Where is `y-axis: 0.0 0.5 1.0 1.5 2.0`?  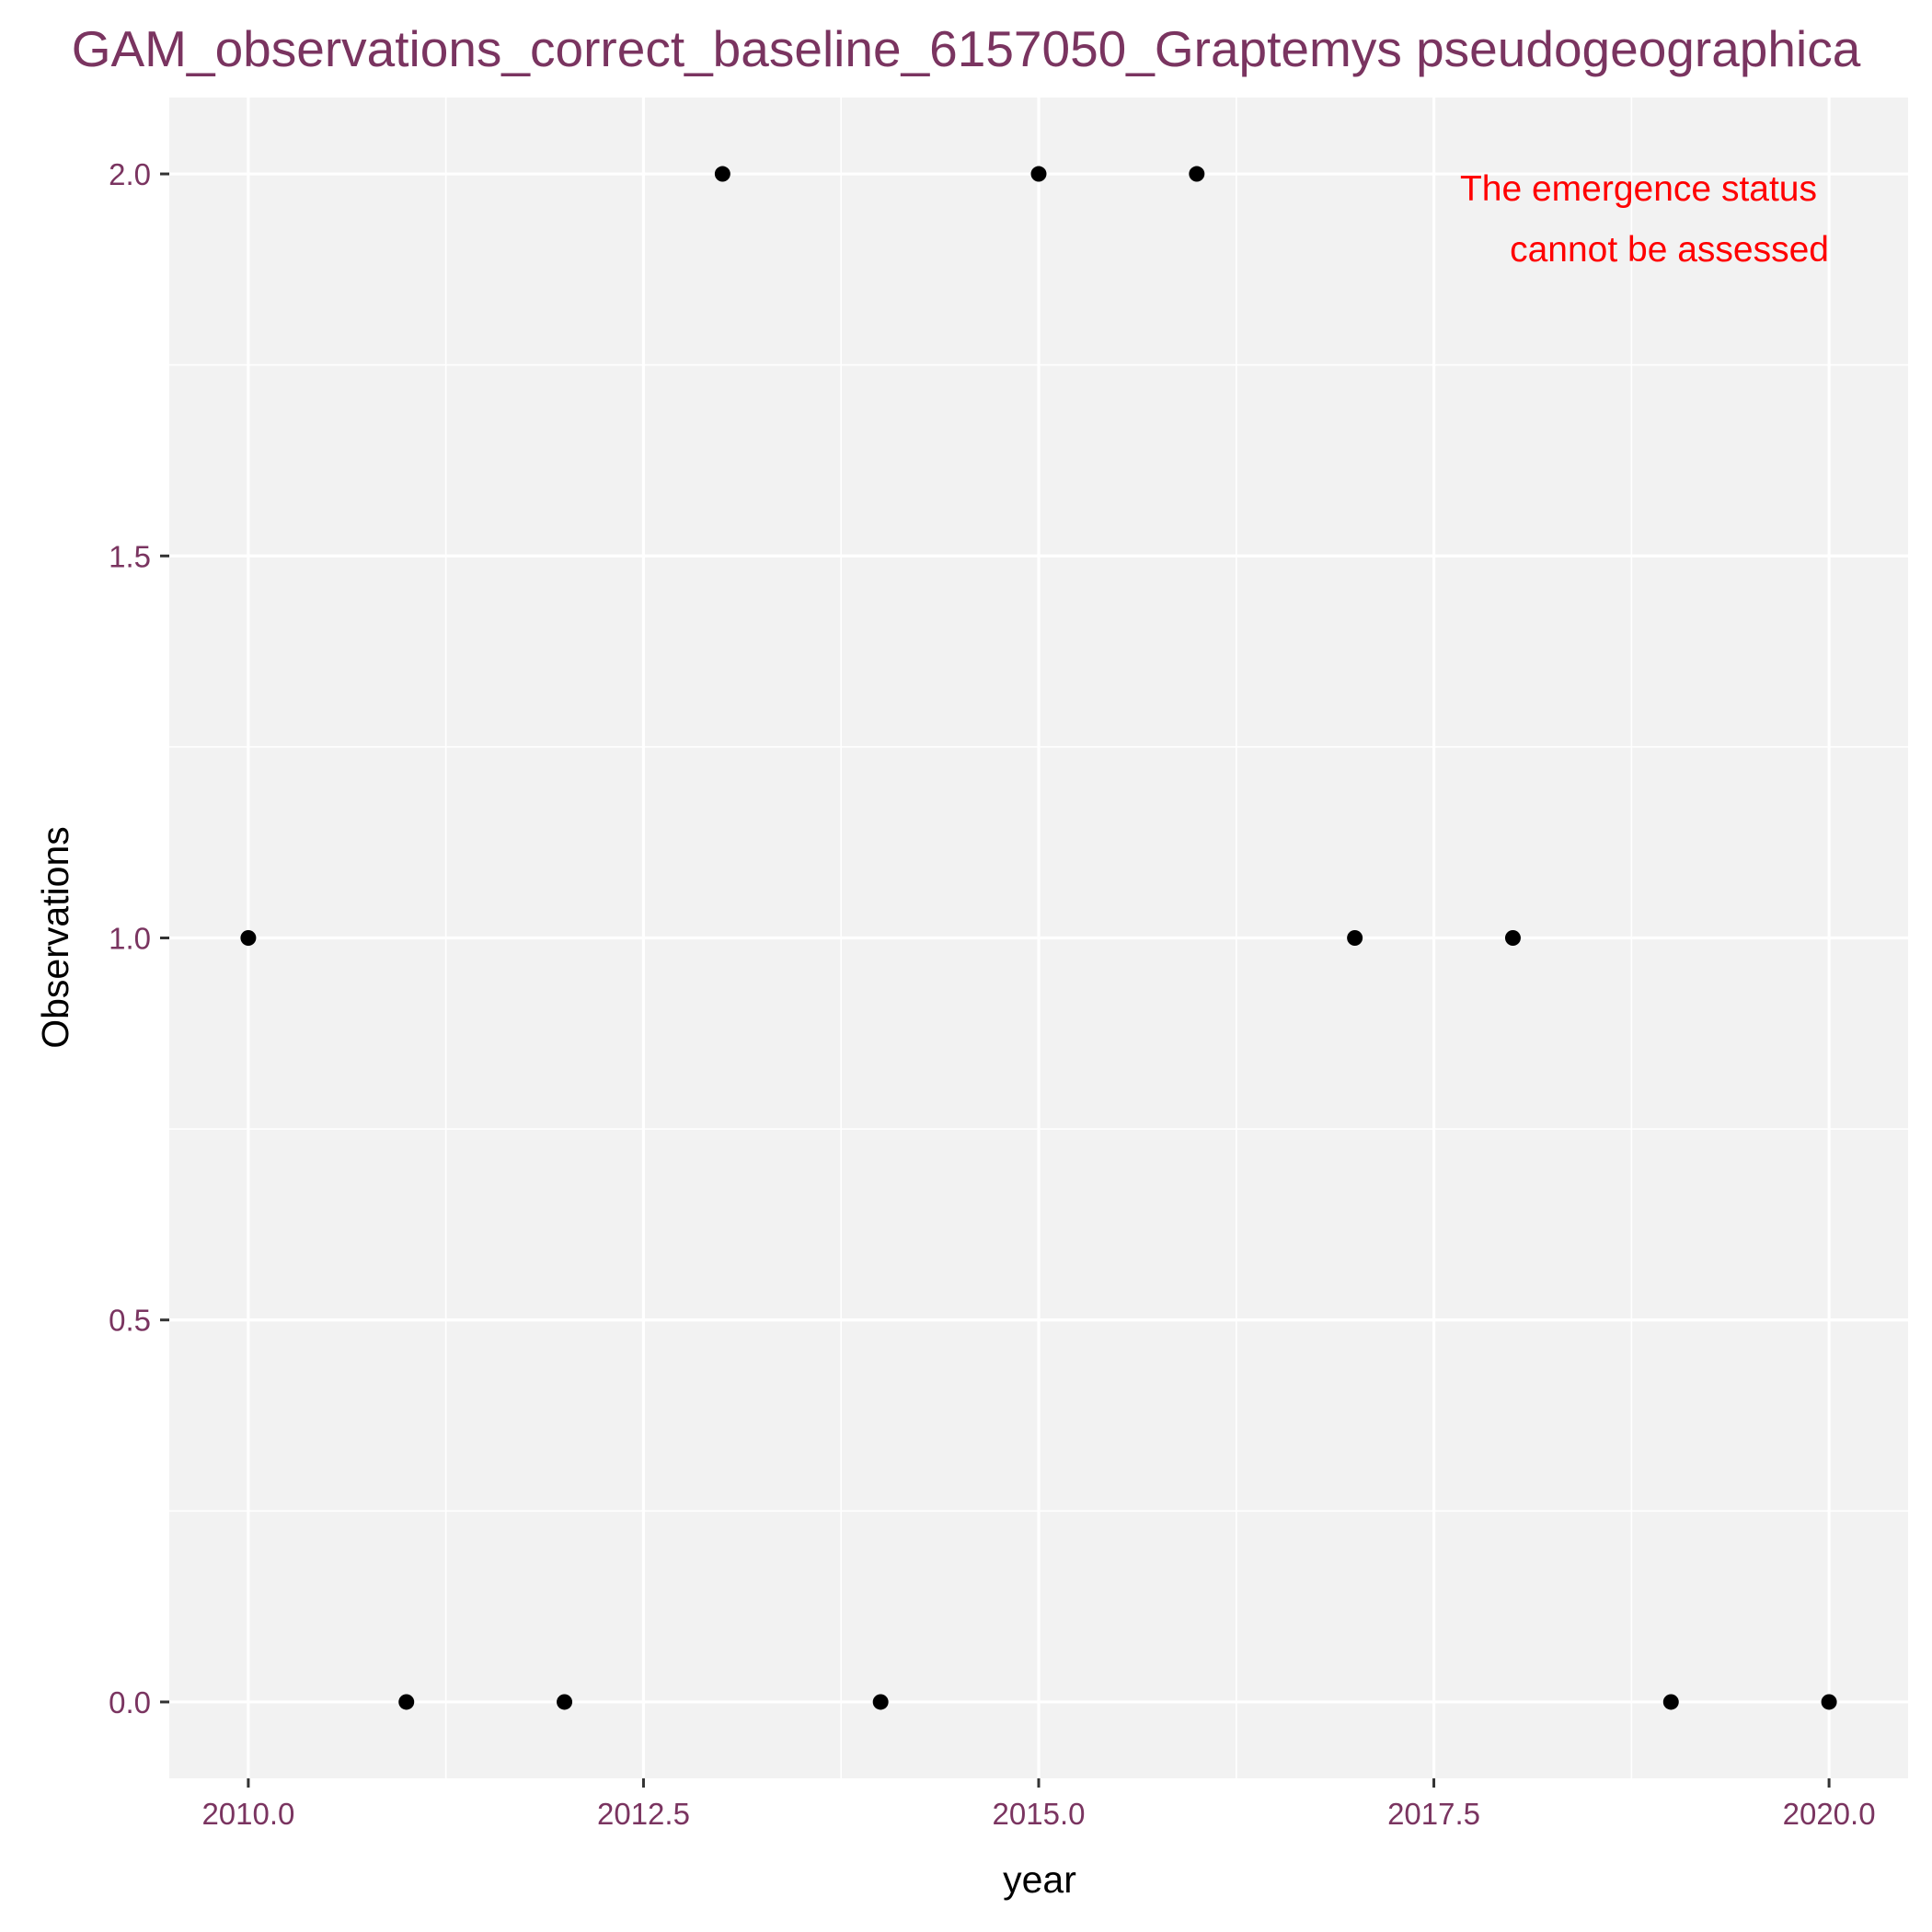 y-axis: 0.0 0.5 1.0 1.5 2.0 is located at coordinates (139, 938).